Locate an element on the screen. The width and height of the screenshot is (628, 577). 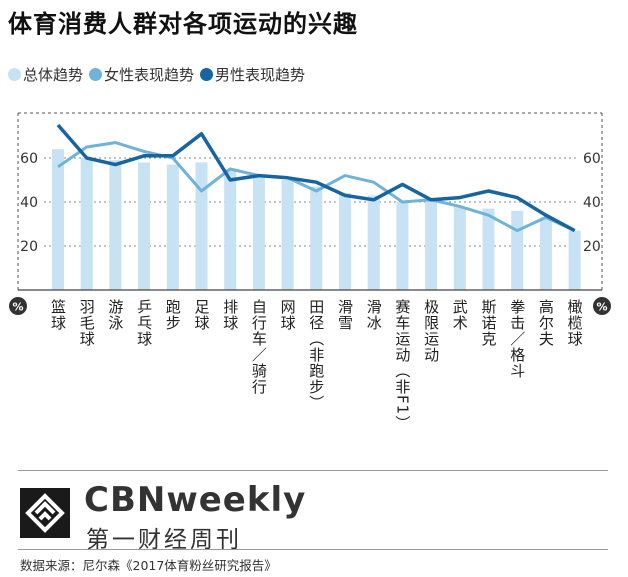
x-label-4: 跑步 is located at coordinates (172, 315).